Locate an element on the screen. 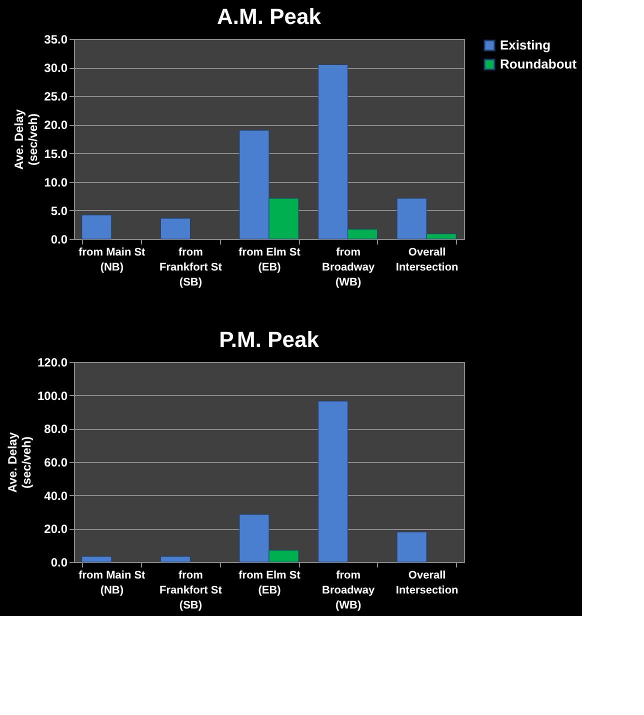  y-tick-label: 35.0 is located at coordinates (56, 39).